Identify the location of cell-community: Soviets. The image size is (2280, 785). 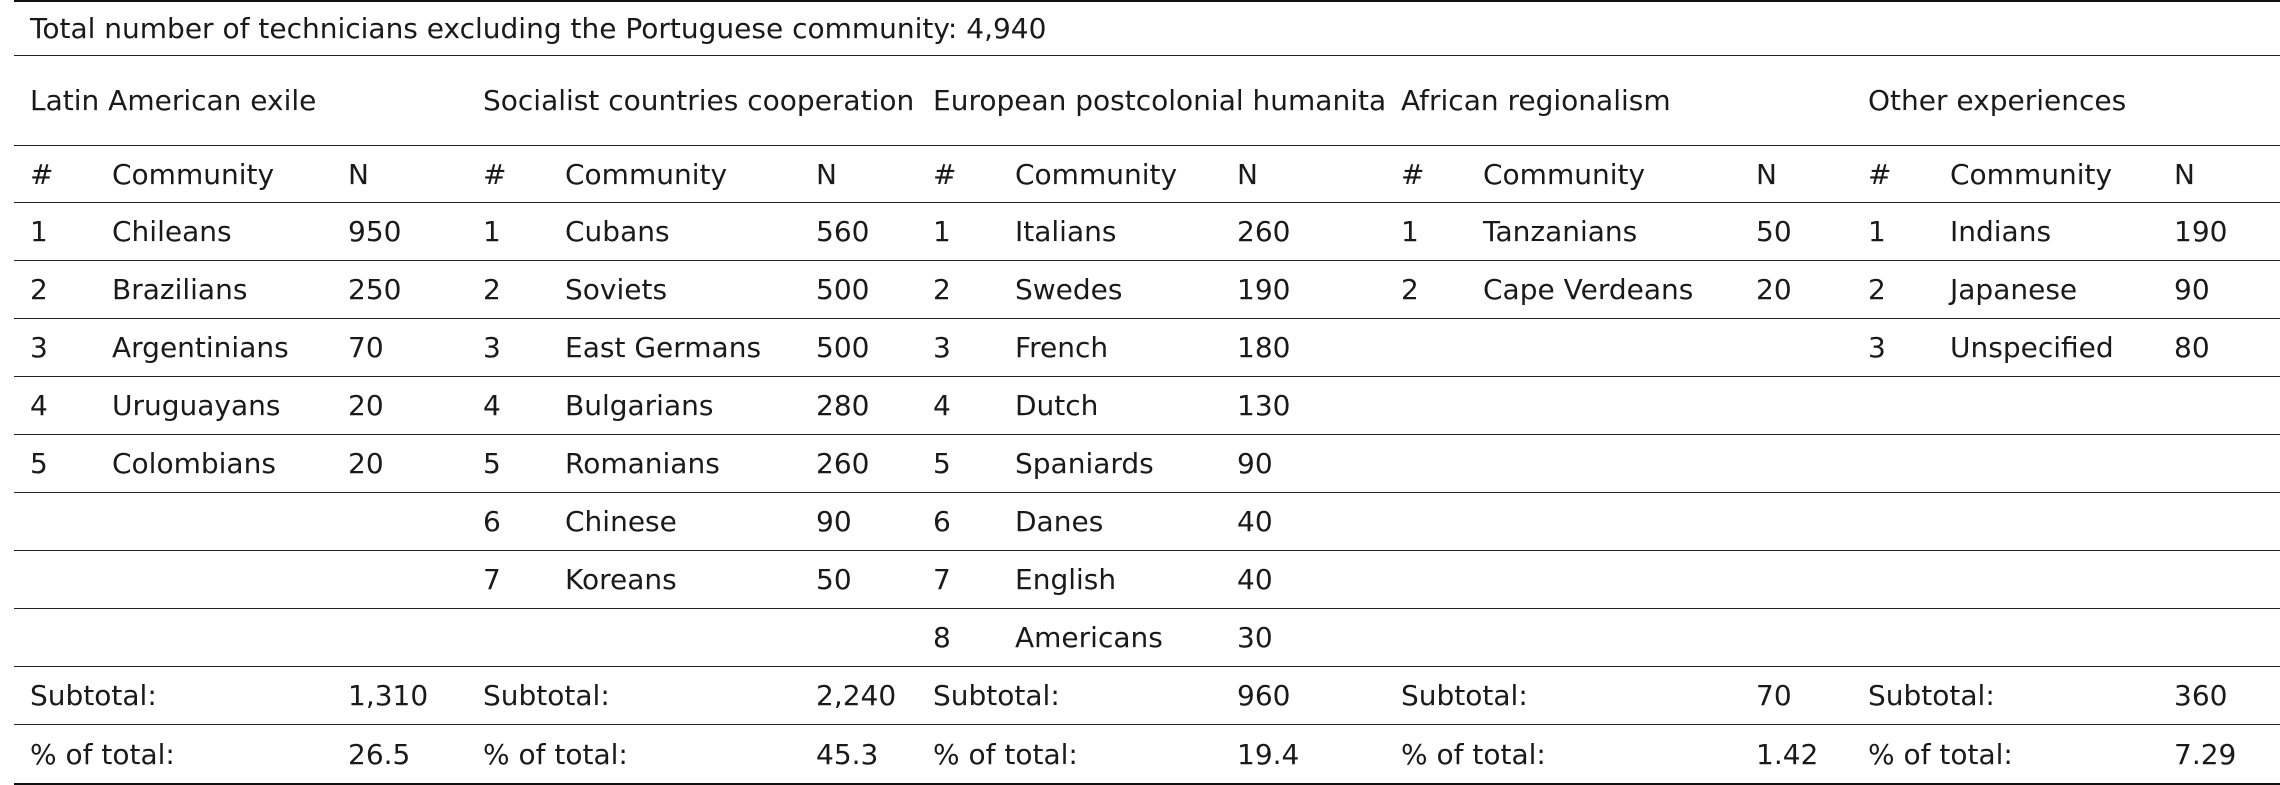
(674, 289).